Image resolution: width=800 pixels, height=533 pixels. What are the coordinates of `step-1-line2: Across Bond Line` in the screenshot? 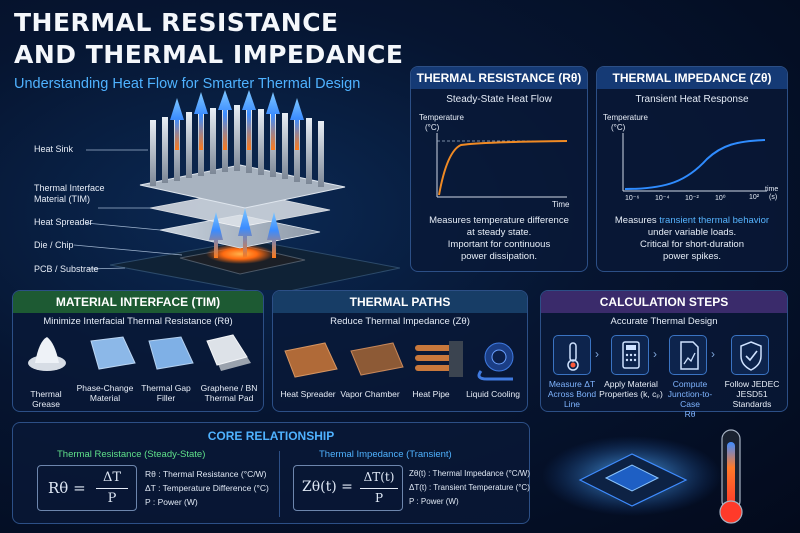 It's located at (572, 399).